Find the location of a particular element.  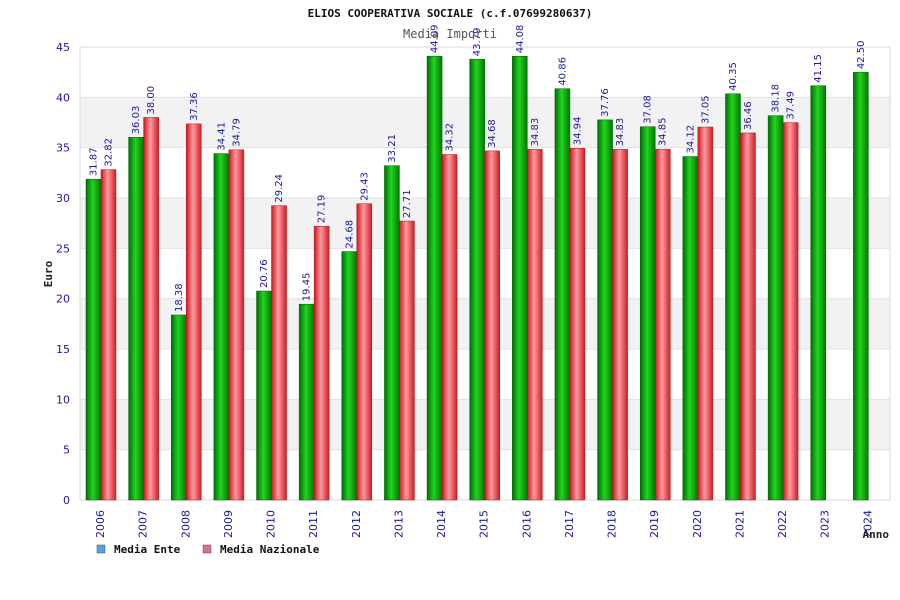

x-tick-label: 2013 is located at coordinates (398, 524).